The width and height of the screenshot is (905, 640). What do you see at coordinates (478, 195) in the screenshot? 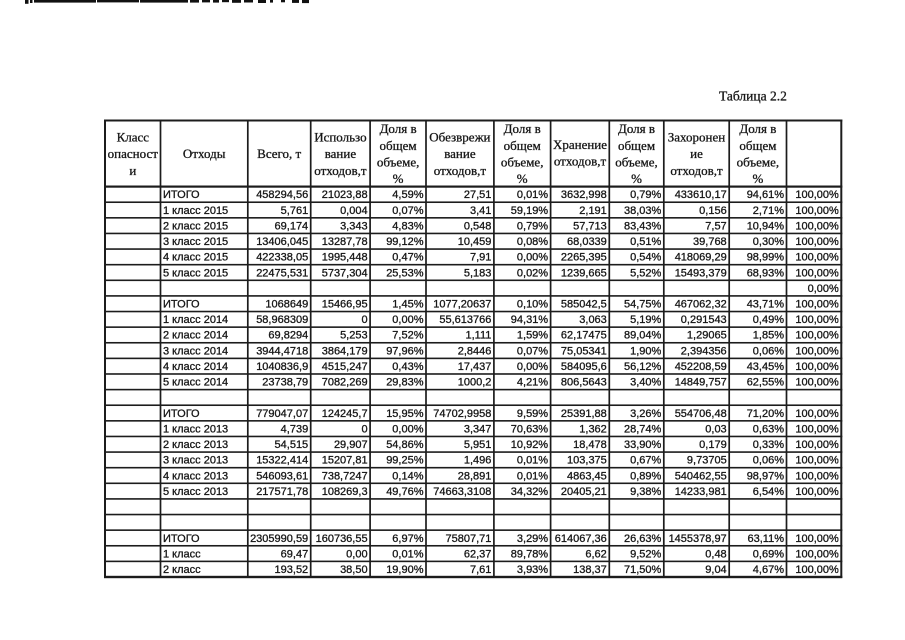
I see `svg-text: 27,51` at bounding box center [478, 195].